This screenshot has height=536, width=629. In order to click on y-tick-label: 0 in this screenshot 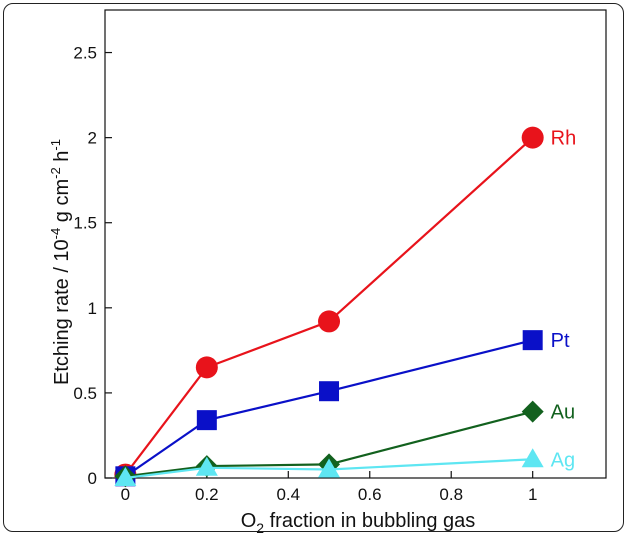, I will do `click(92, 478)`.